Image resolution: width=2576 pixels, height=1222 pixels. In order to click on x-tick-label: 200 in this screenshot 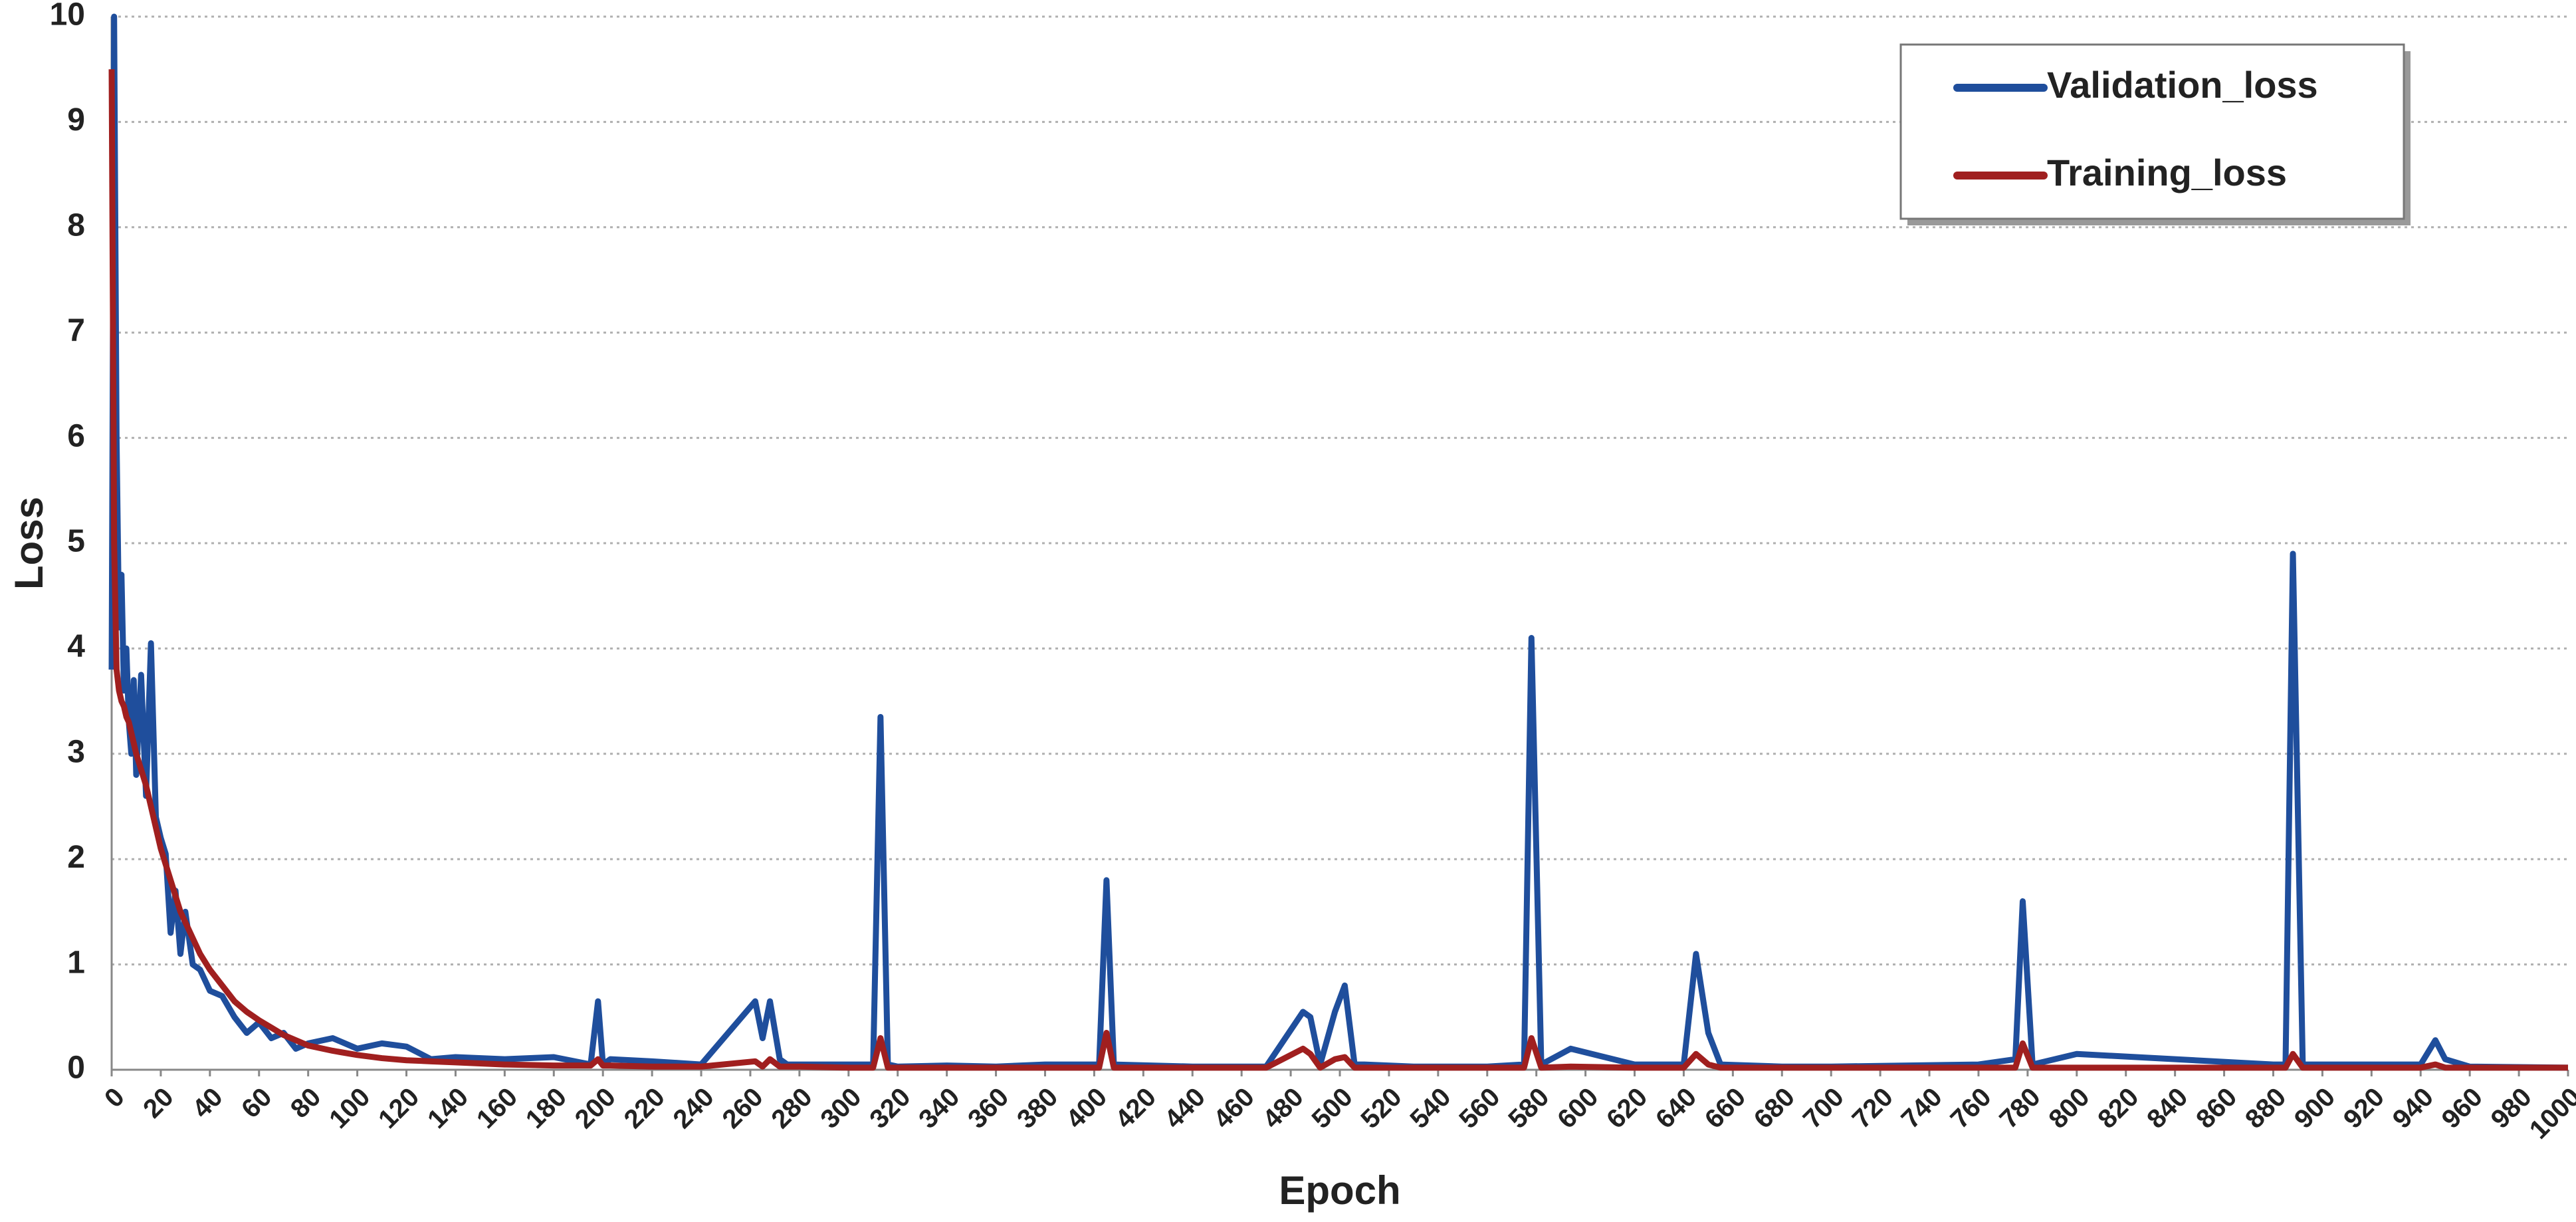, I will do `click(595, 1108)`.